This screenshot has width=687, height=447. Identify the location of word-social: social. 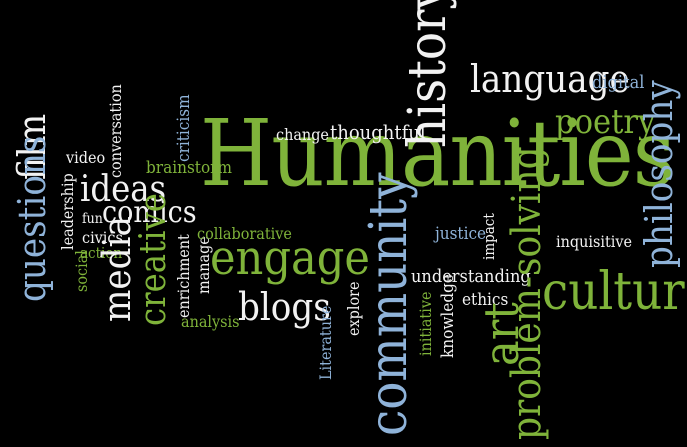
(81, 271).